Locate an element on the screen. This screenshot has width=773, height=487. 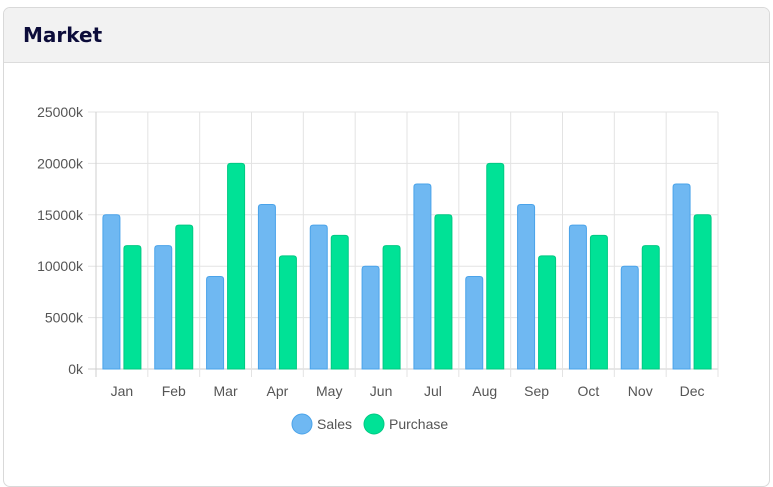
legend-marker-sales is located at coordinates (302, 424).